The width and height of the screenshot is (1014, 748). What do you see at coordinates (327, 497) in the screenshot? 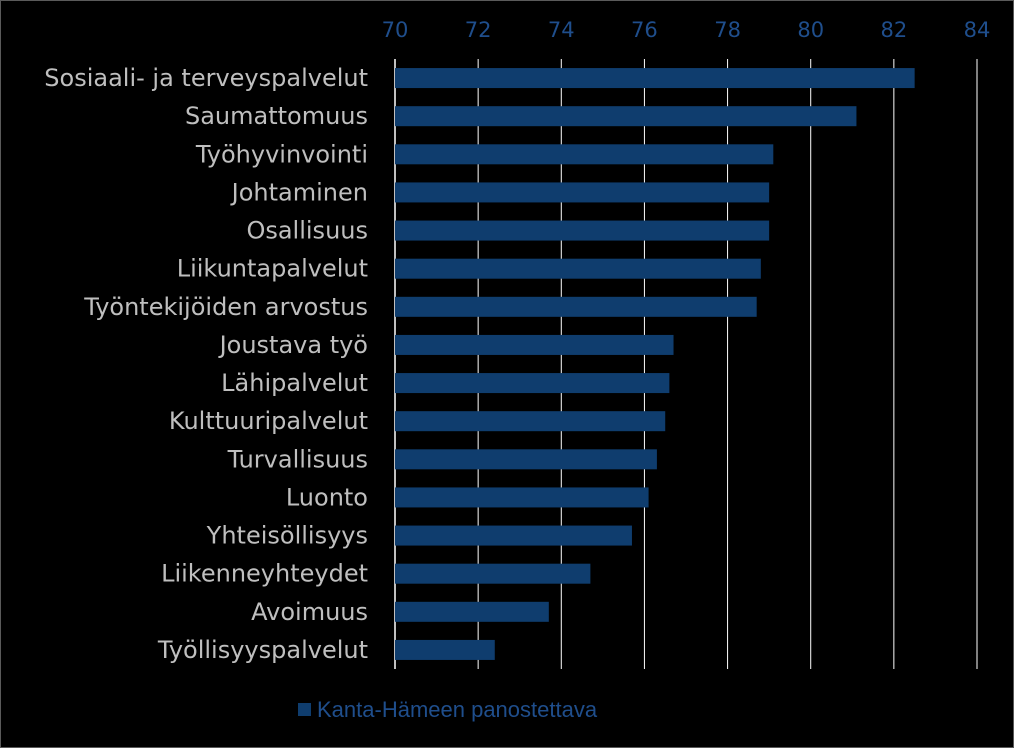
I see `category-label: Luonto` at bounding box center [327, 497].